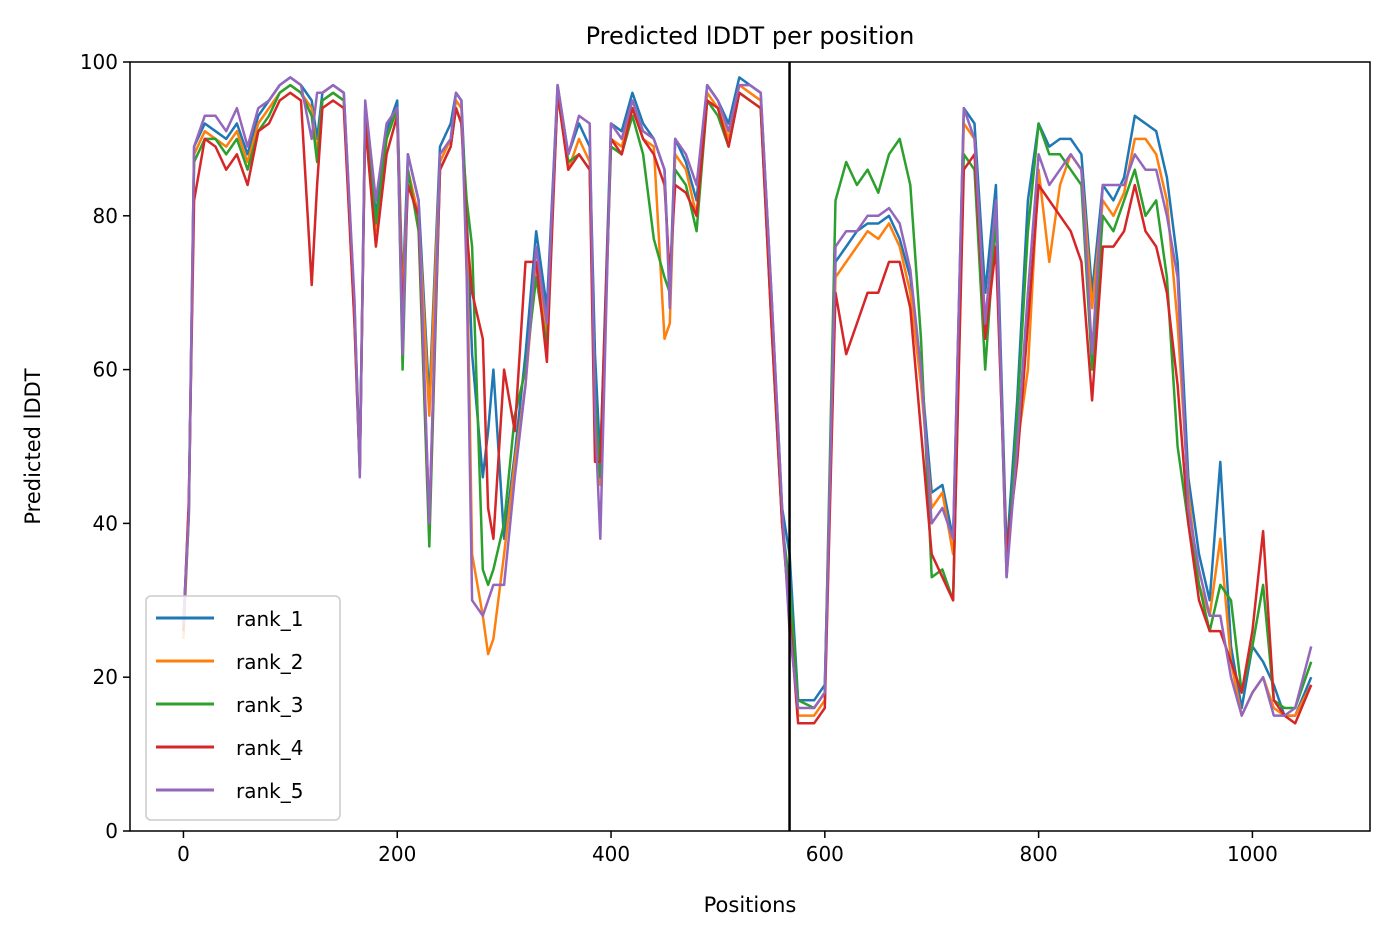 This screenshot has height=939, width=1391. What do you see at coordinates (269, 619) in the screenshot?
I see `legend-label-rank_1: rank_1` at bounding box center [269, 619].